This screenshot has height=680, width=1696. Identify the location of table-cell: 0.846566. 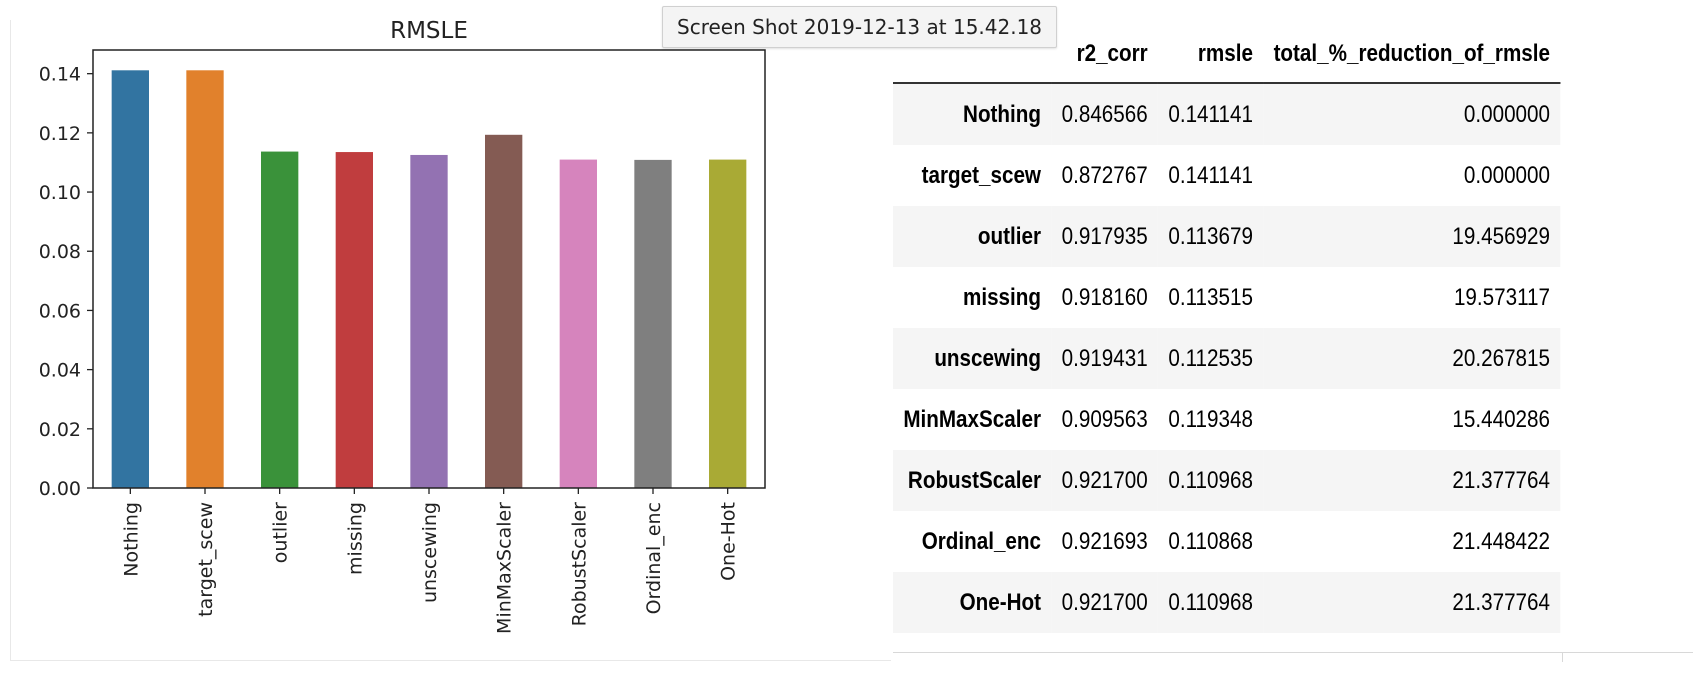
(1104, 114).